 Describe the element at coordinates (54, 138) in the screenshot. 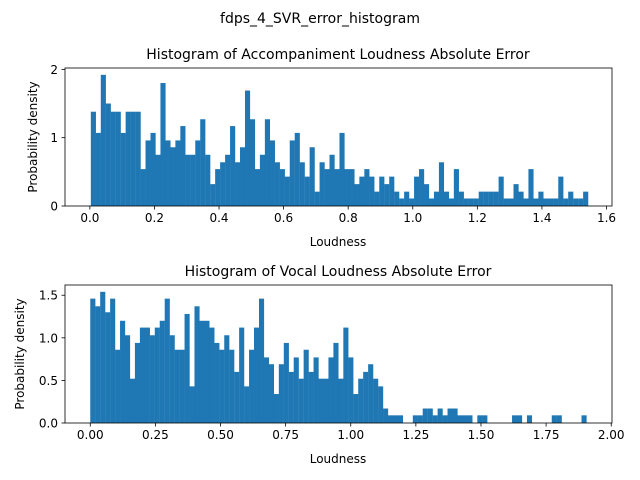

I see `y-tick-label: 1` at that location.